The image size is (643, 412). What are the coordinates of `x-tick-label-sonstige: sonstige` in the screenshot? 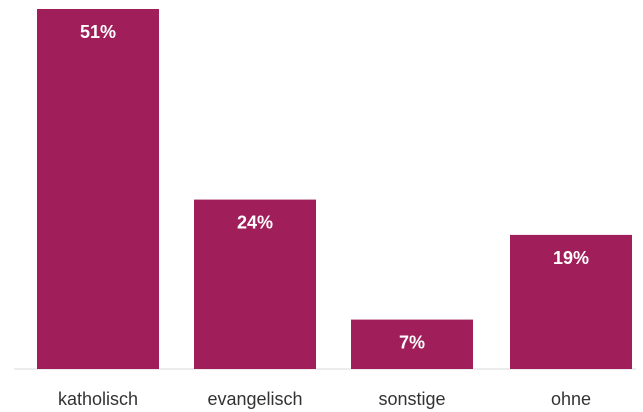 It's located at (411, 399).